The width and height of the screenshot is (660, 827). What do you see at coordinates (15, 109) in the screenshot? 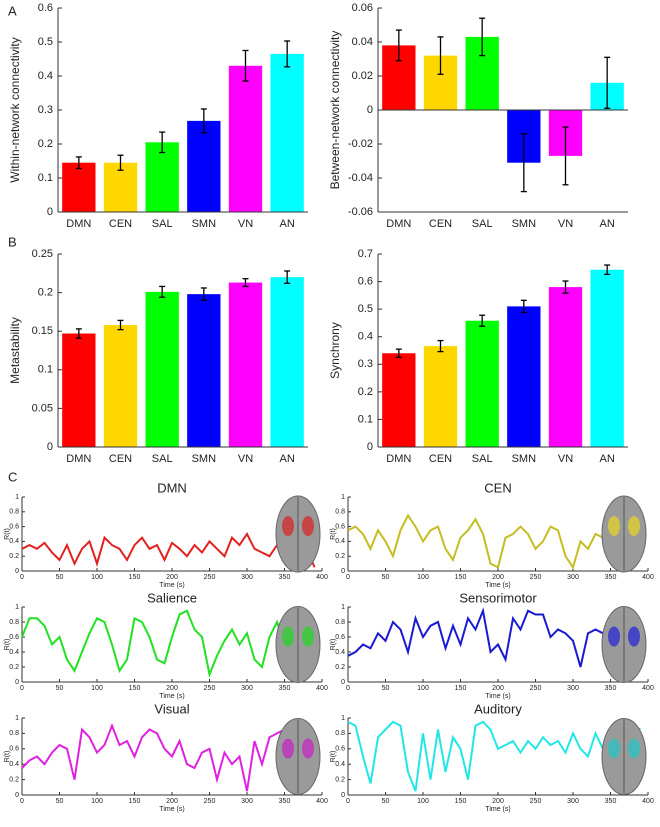
I see `y-axis-label: Within-network connectivity` at bounding box center [15, 109].